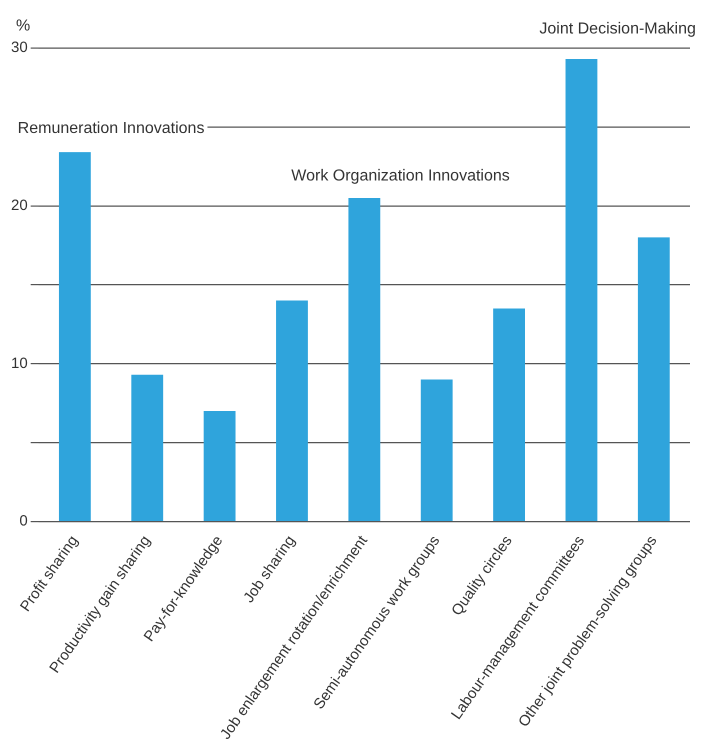  I want to click on annotation: Remuneration Innovations, so click(111, 128).